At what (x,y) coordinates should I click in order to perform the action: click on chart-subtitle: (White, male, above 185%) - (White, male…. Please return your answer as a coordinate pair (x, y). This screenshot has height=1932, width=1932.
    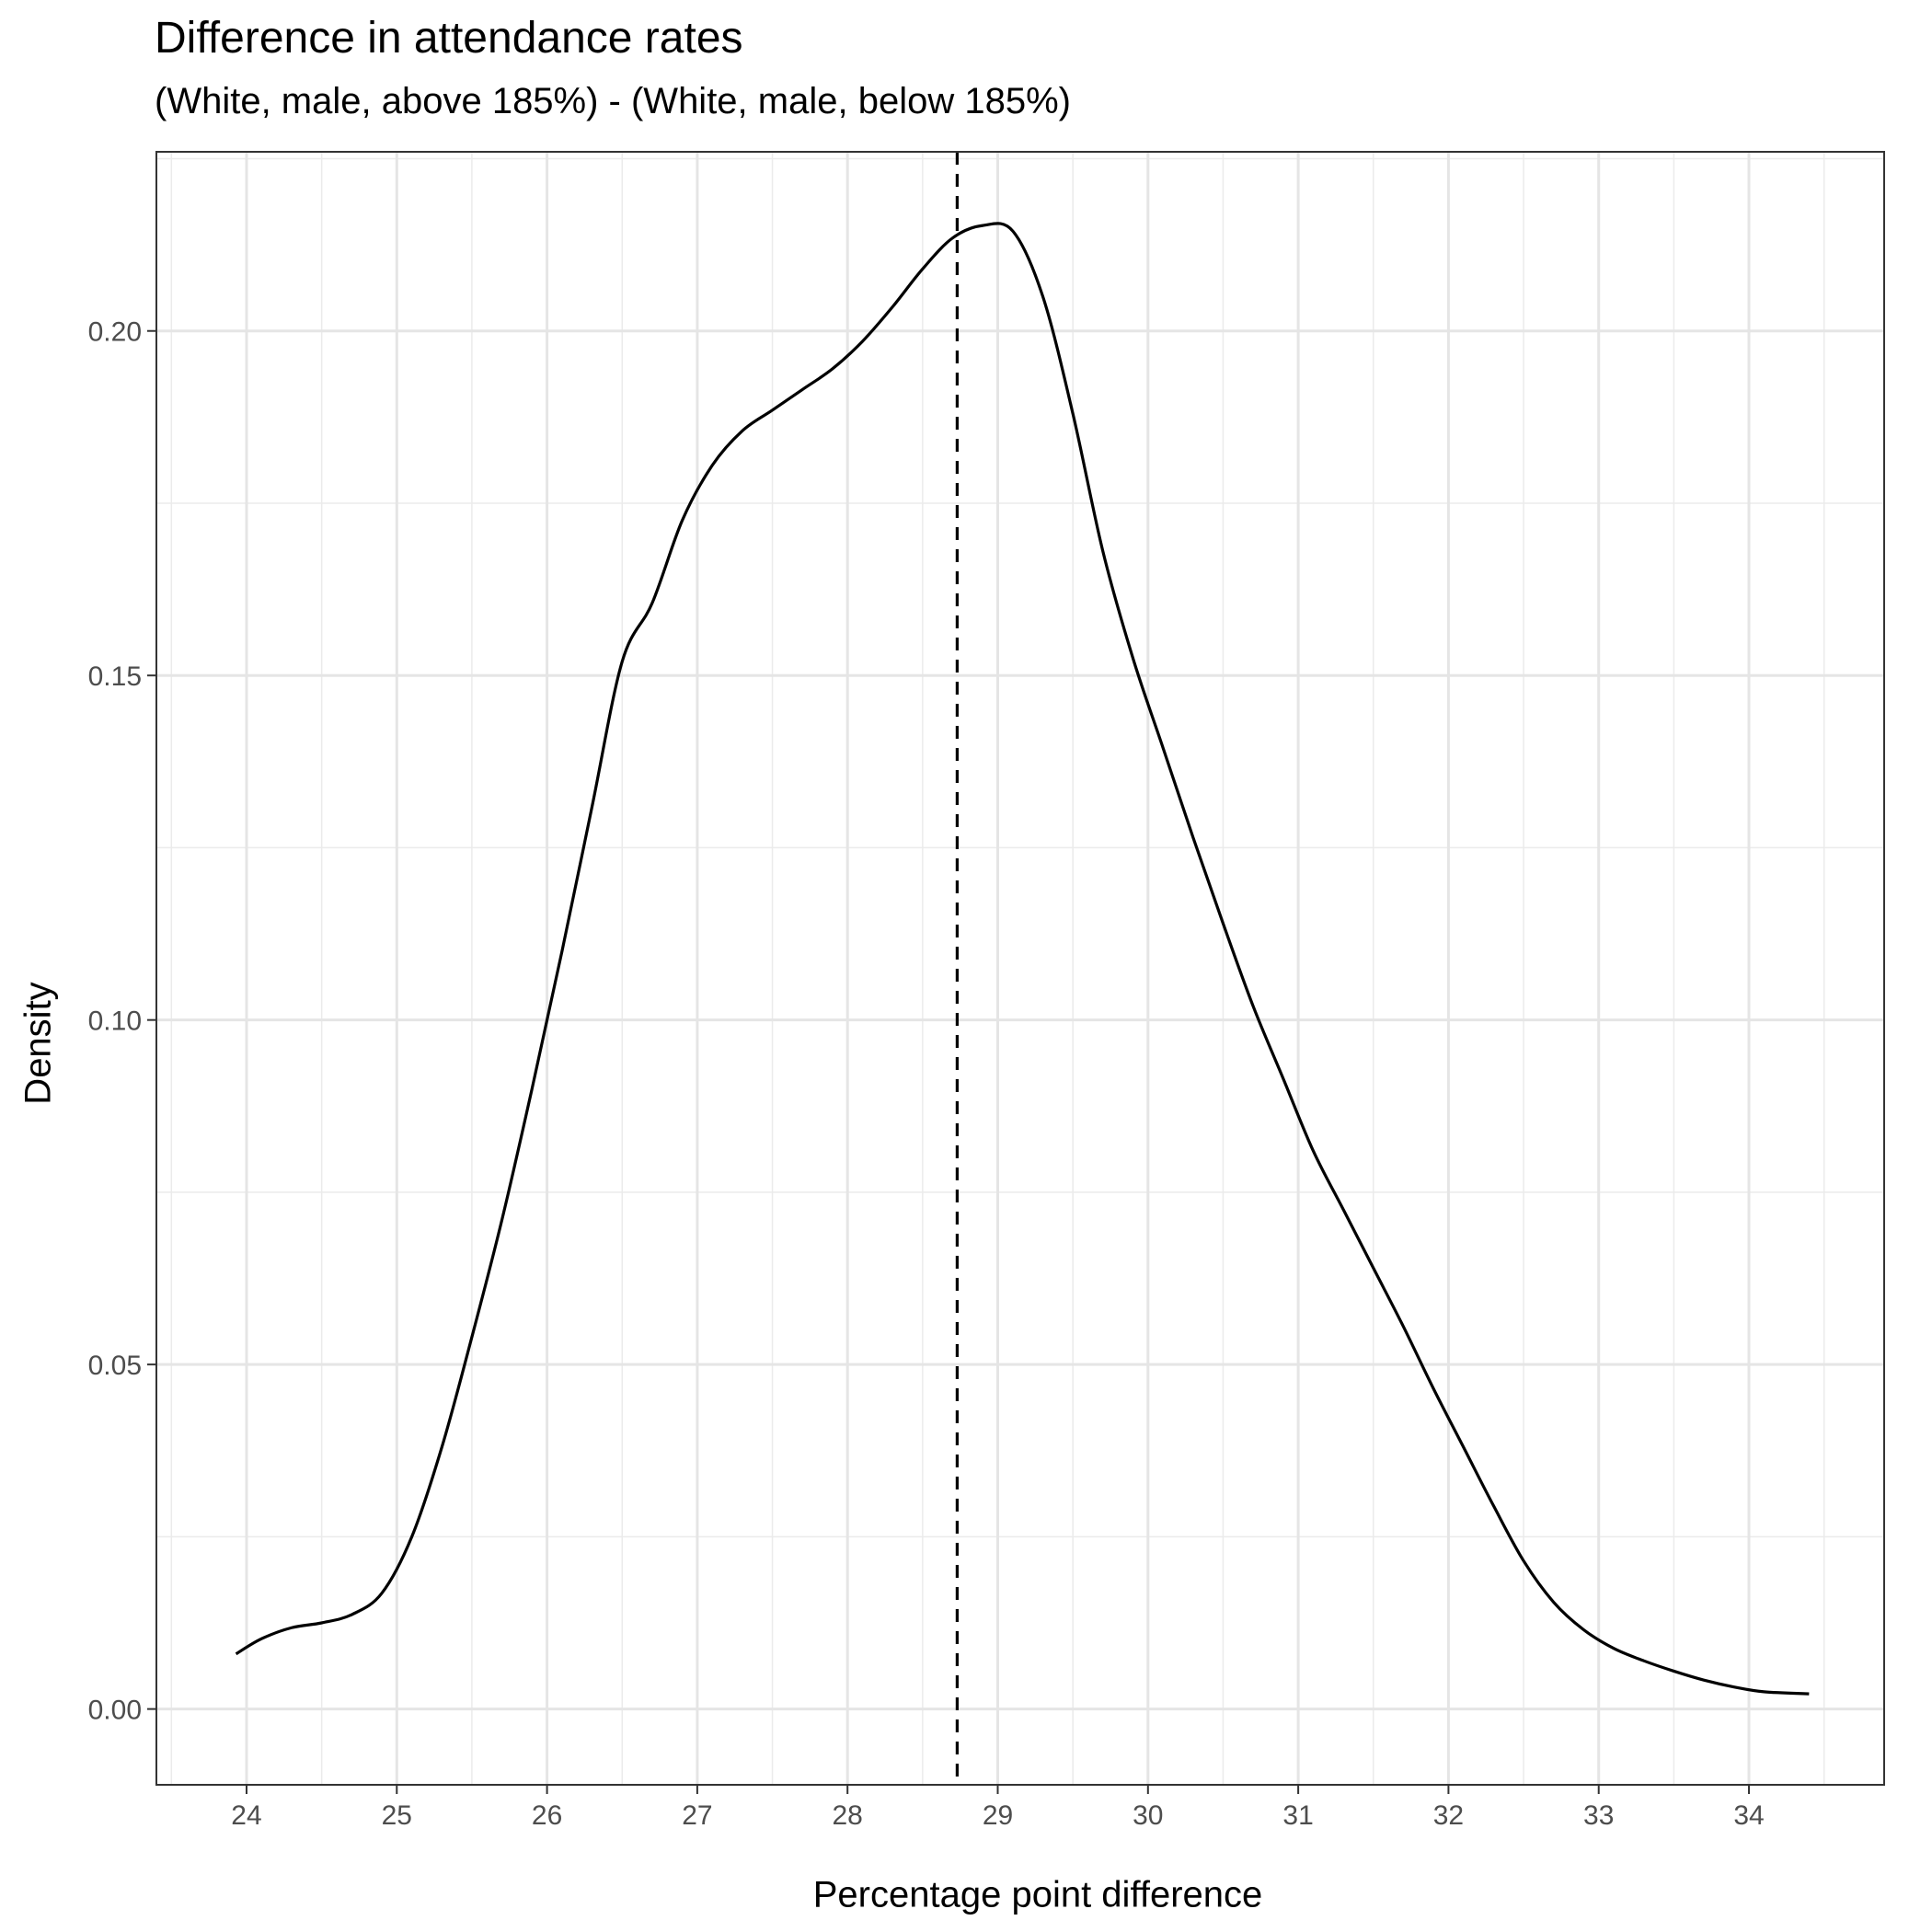
    Looking at the image, I should click on (613, 101).